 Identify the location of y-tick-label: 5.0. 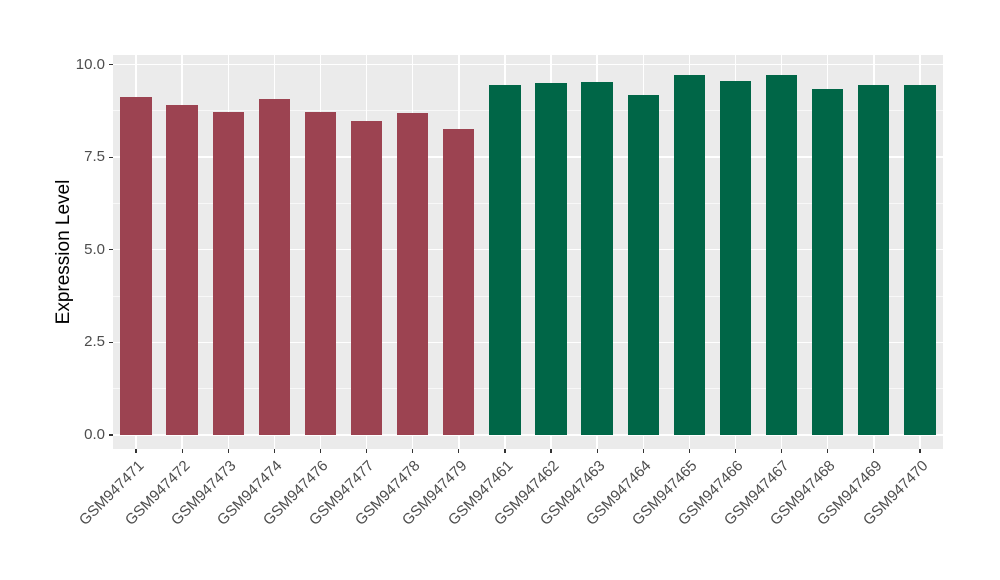
(94, 249).